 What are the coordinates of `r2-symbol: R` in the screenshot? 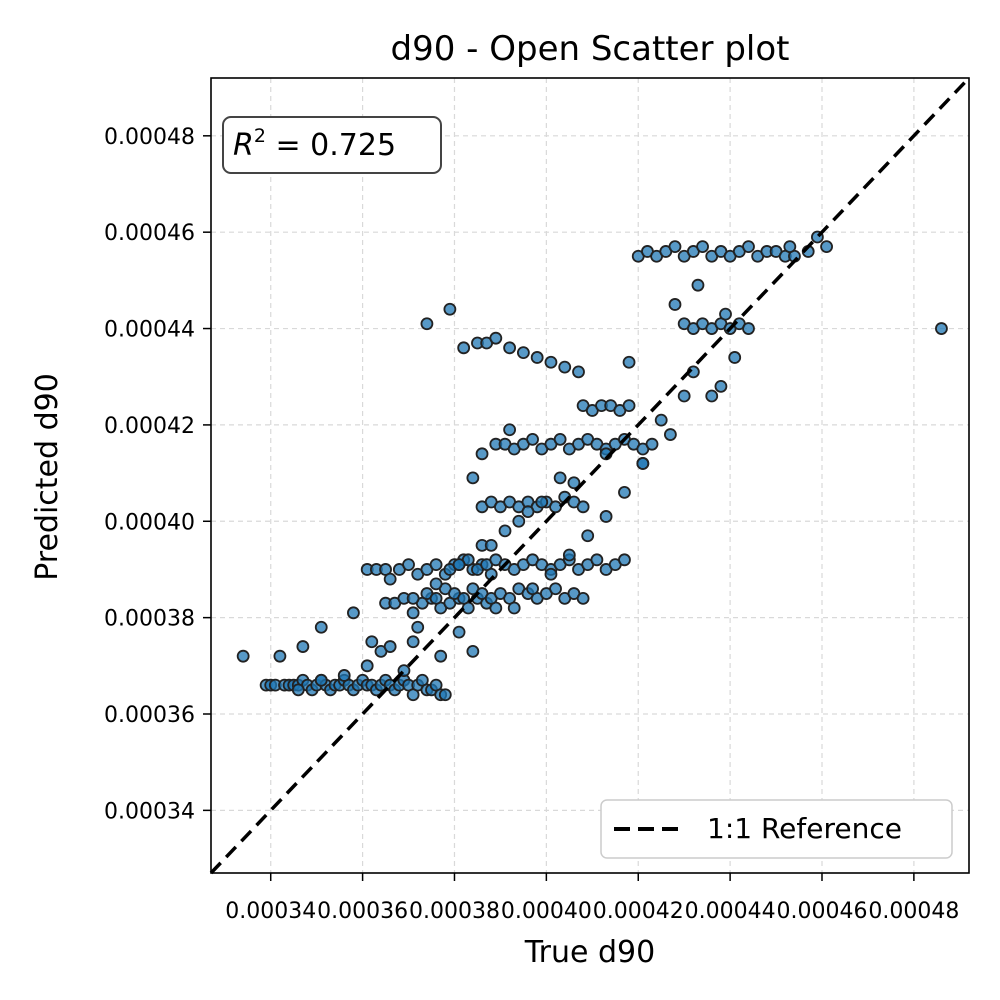 It's located at (243, 145).